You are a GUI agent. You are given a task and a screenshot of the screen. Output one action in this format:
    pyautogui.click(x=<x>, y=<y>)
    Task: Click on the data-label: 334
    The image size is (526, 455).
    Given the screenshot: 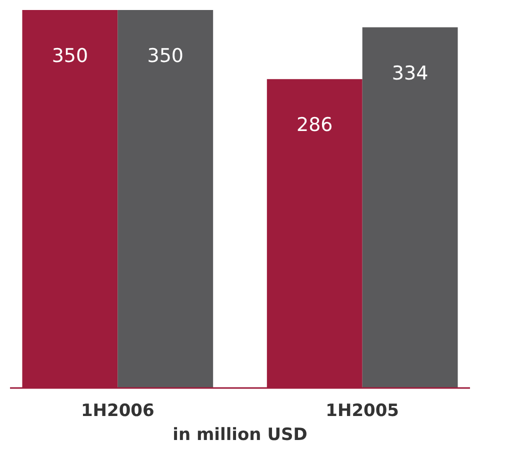 What is the action you would take?
    pyautogui.click(x=410, y=73)
    